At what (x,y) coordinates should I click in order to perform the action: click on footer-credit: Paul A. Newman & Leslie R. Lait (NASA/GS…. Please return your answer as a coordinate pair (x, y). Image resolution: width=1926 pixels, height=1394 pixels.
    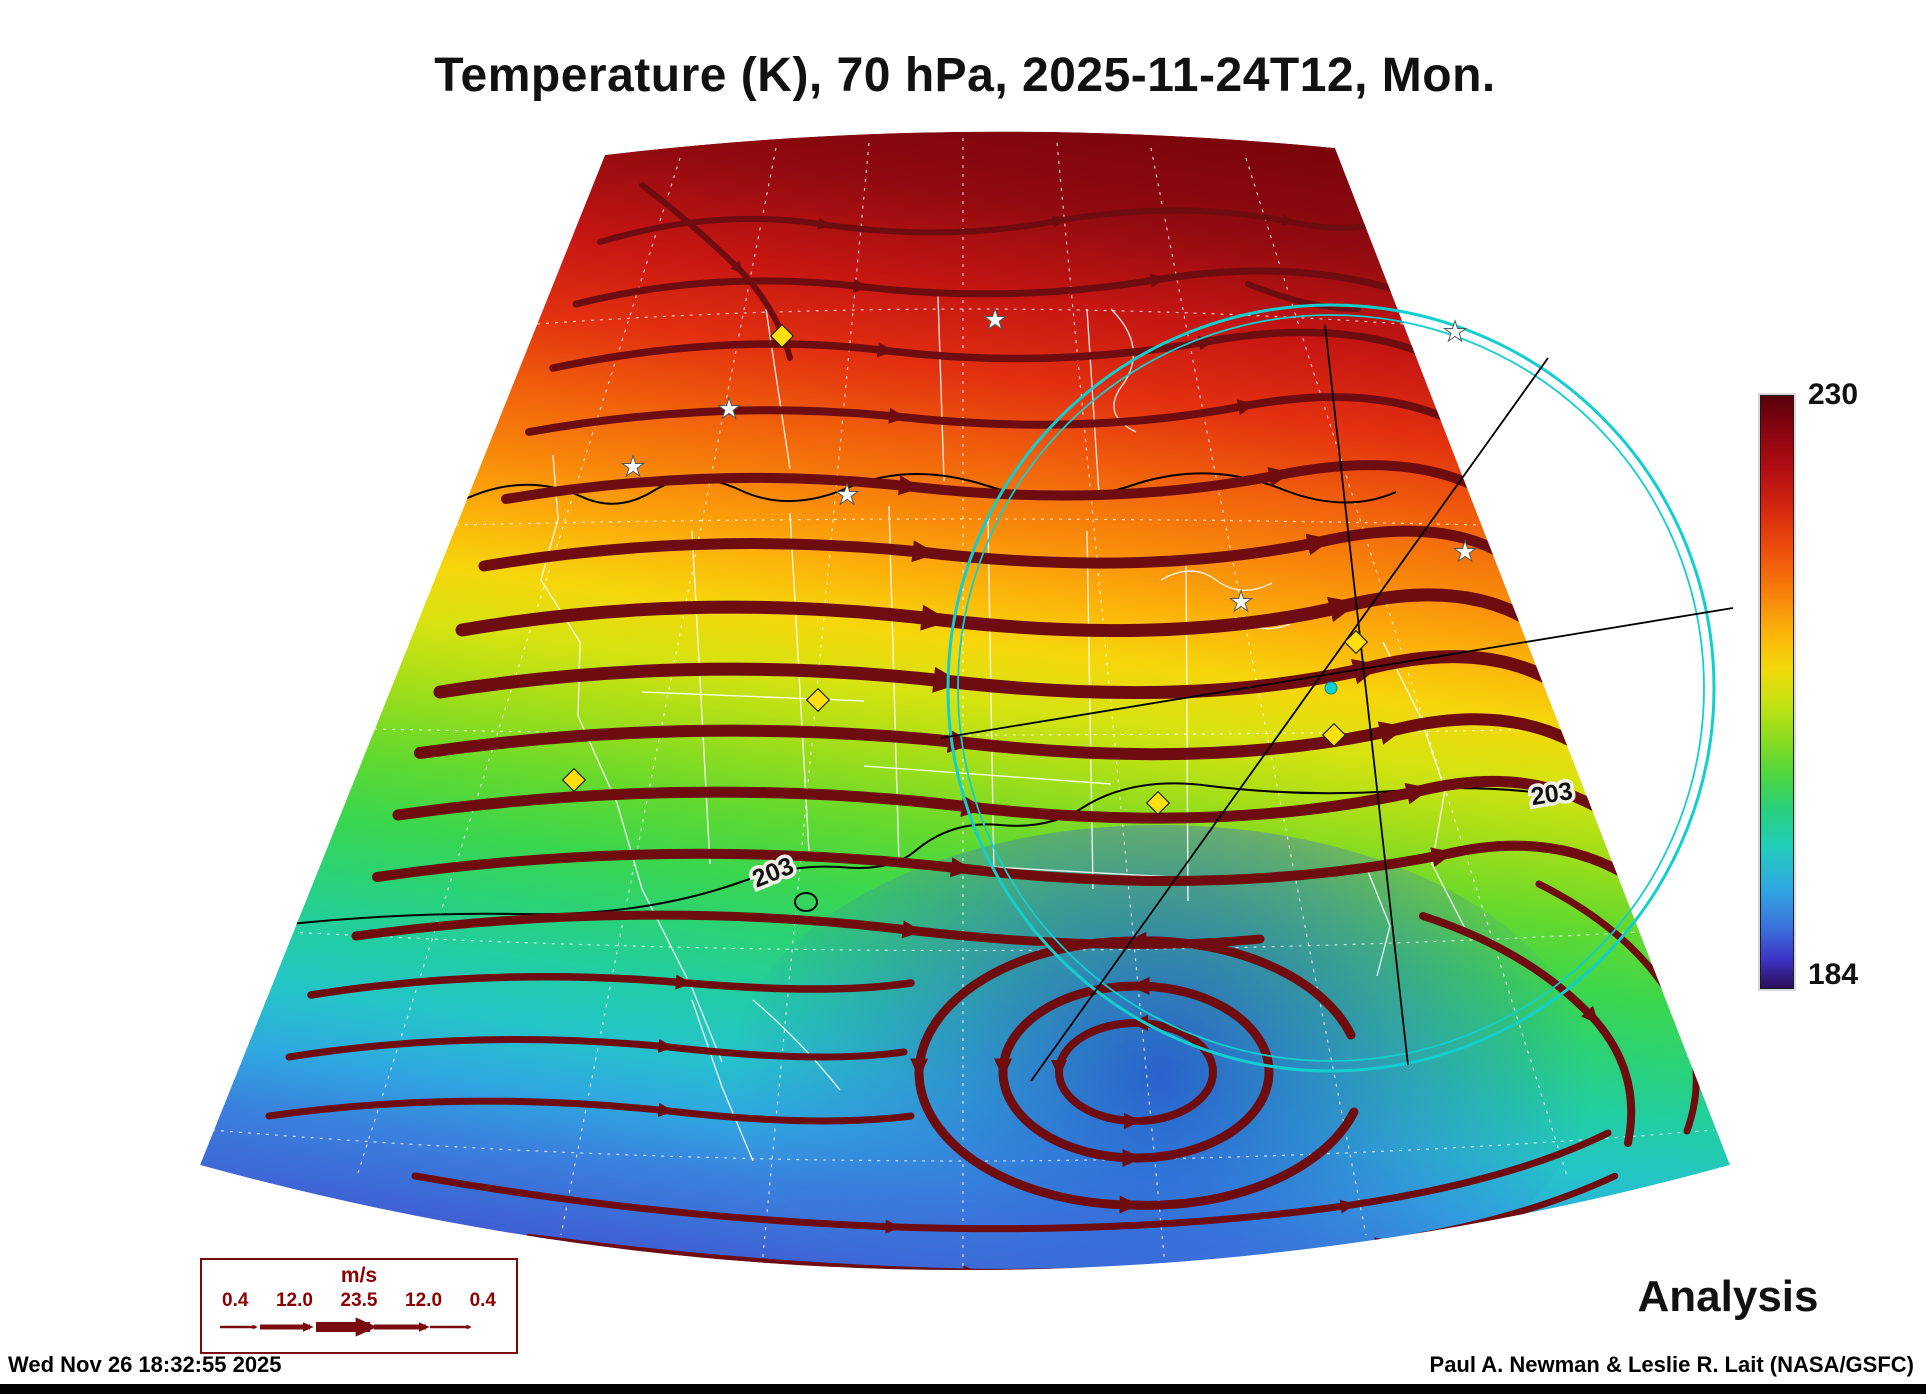
    Looking at the image, I should click on (1671, 1364).